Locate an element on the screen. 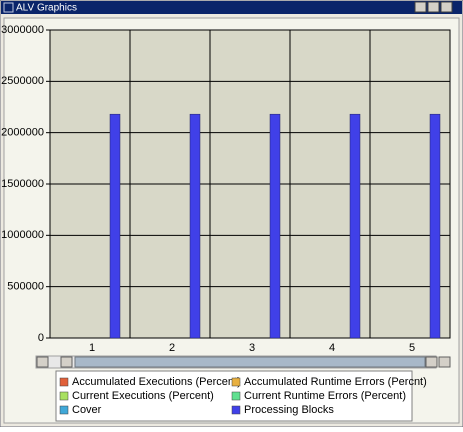 The width and height of the screenshot is (463, 432). legend-label: Accumulated Executions (Percent) is located at coordinates (156, 382).